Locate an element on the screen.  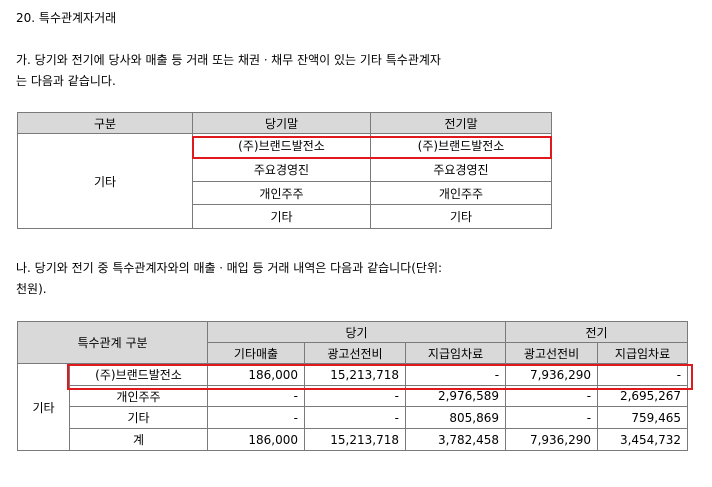
header-corner: 특수관계 구분 is located at coordinates (112, 342).